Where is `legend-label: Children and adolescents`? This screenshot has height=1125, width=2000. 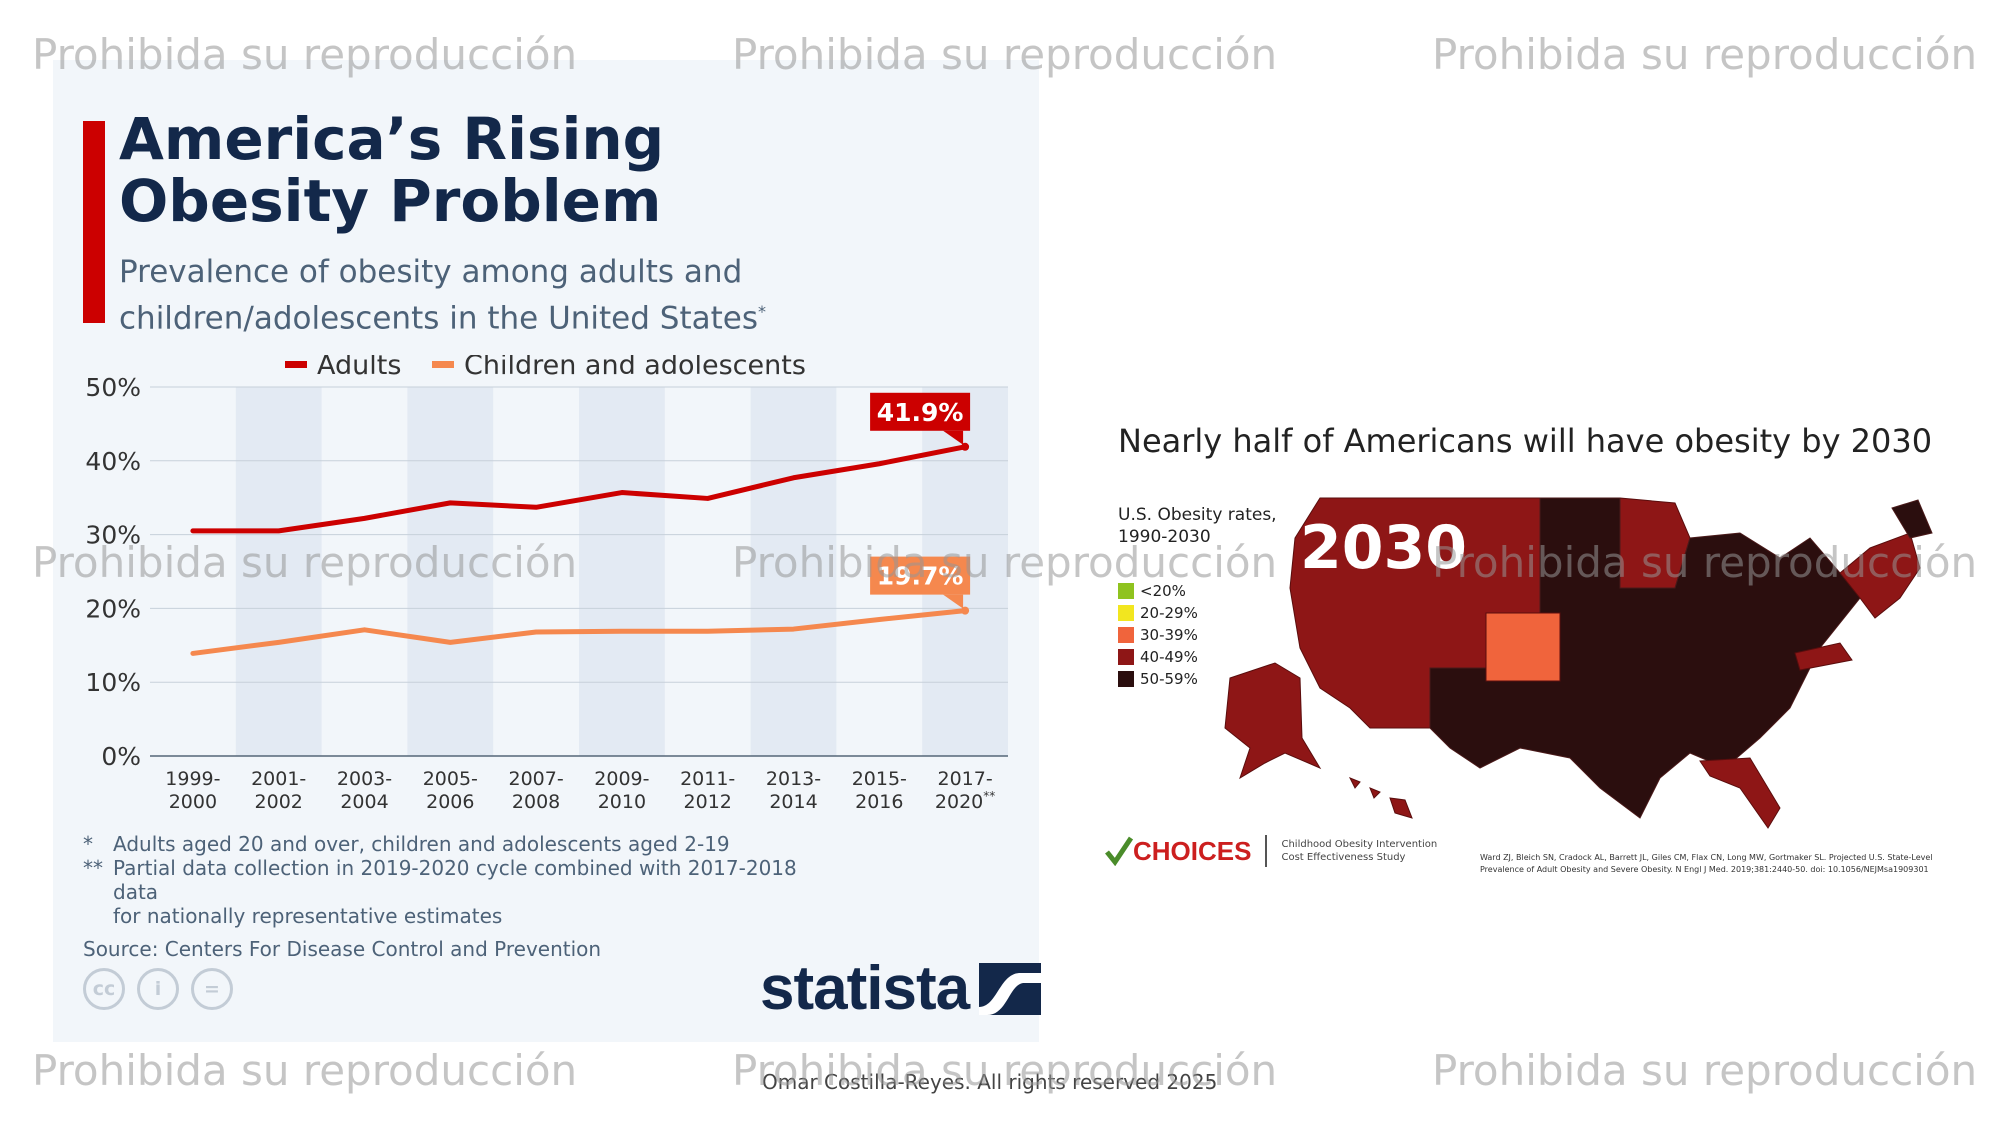 legend-label: Children and adolescents is located at coordinates (635, 368).